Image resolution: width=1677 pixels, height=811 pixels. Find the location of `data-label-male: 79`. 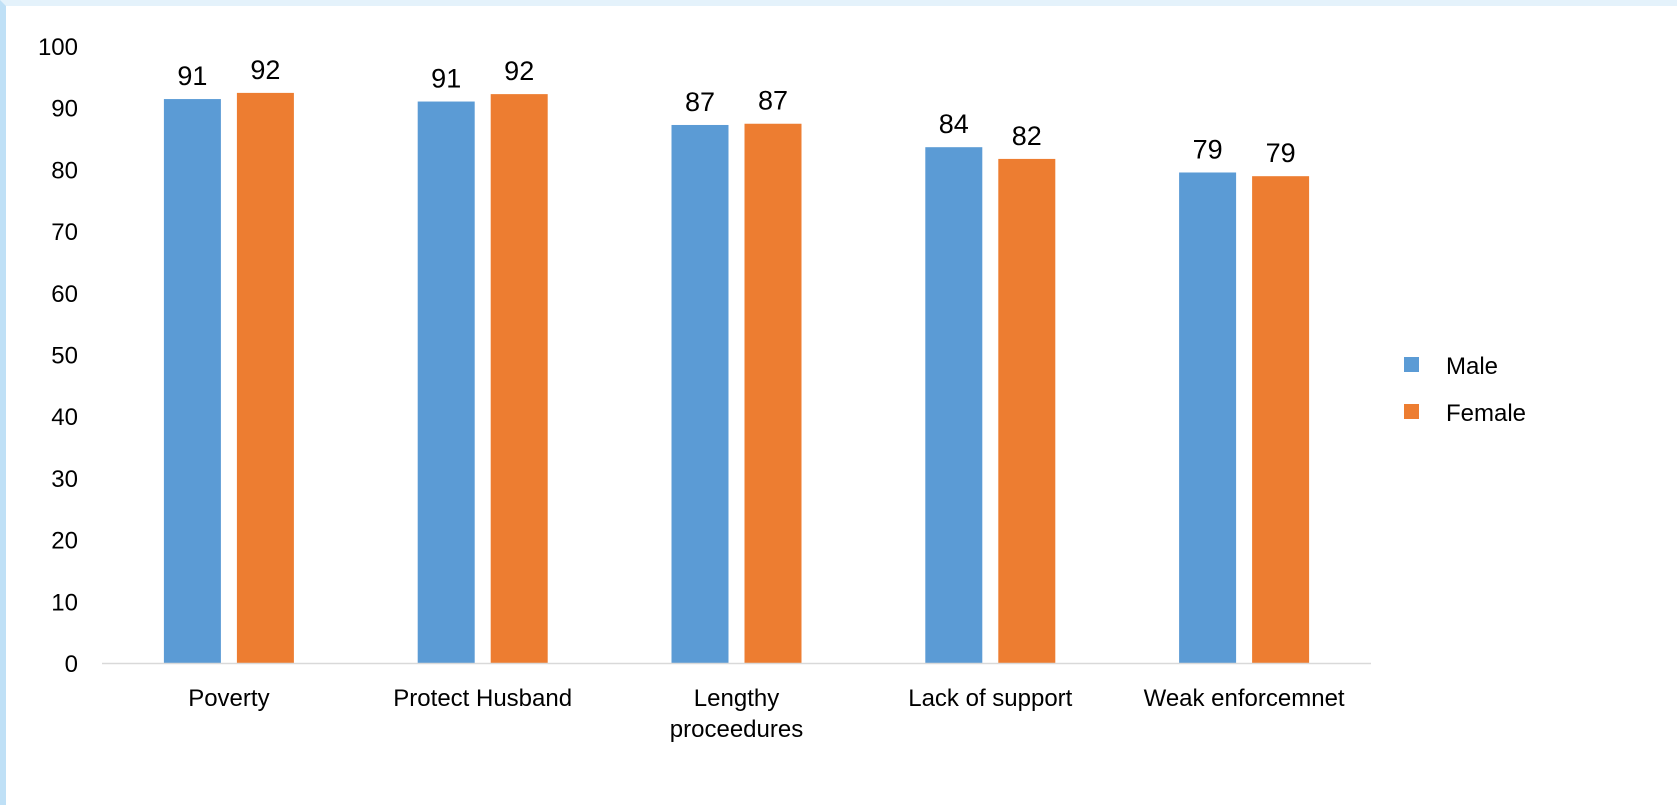

data-label-male: 79 is located at coordinates (1208, 149).